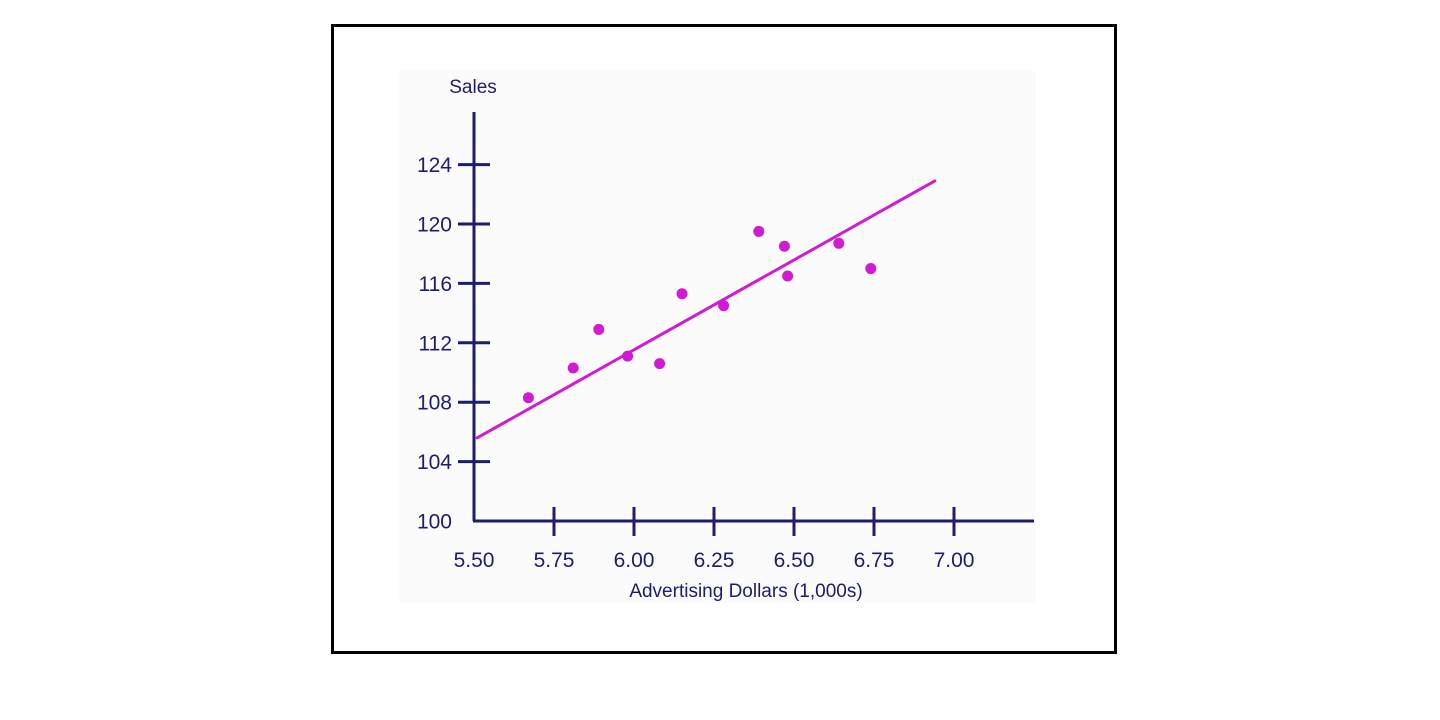  I want to click on x-tick-label: 6.00, so click(634, 560).